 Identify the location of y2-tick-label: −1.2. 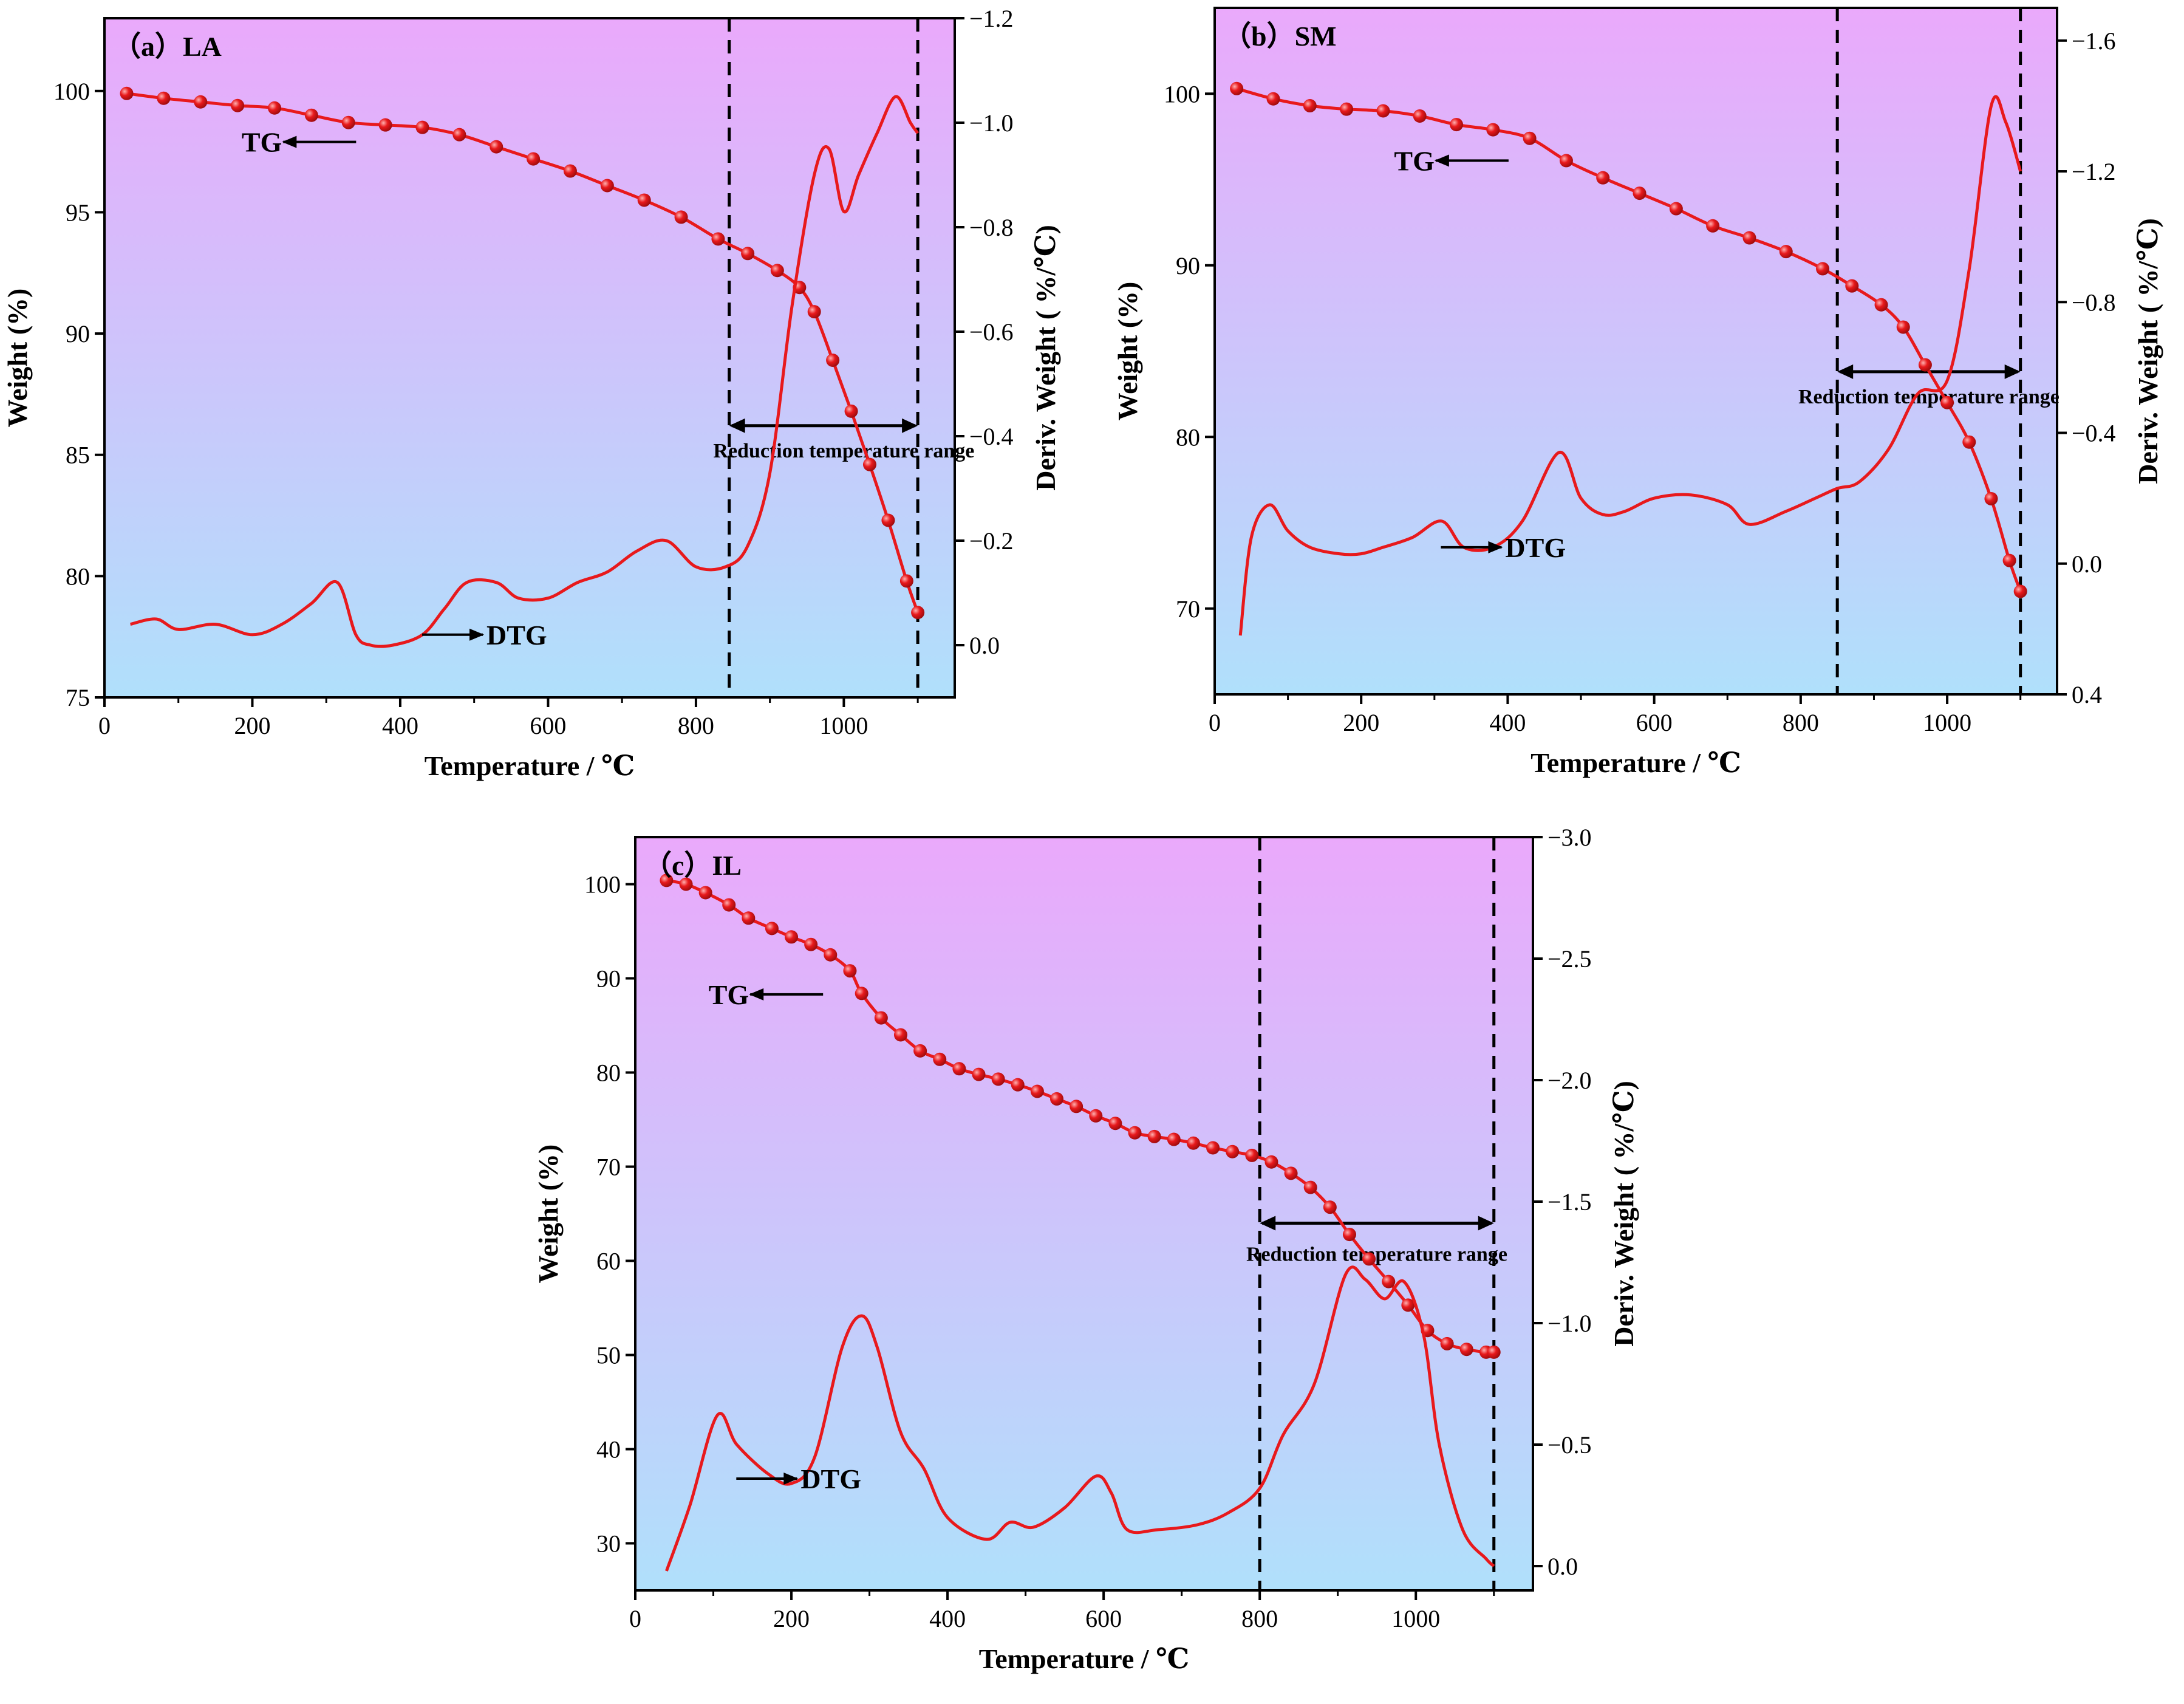
(2094, 171).